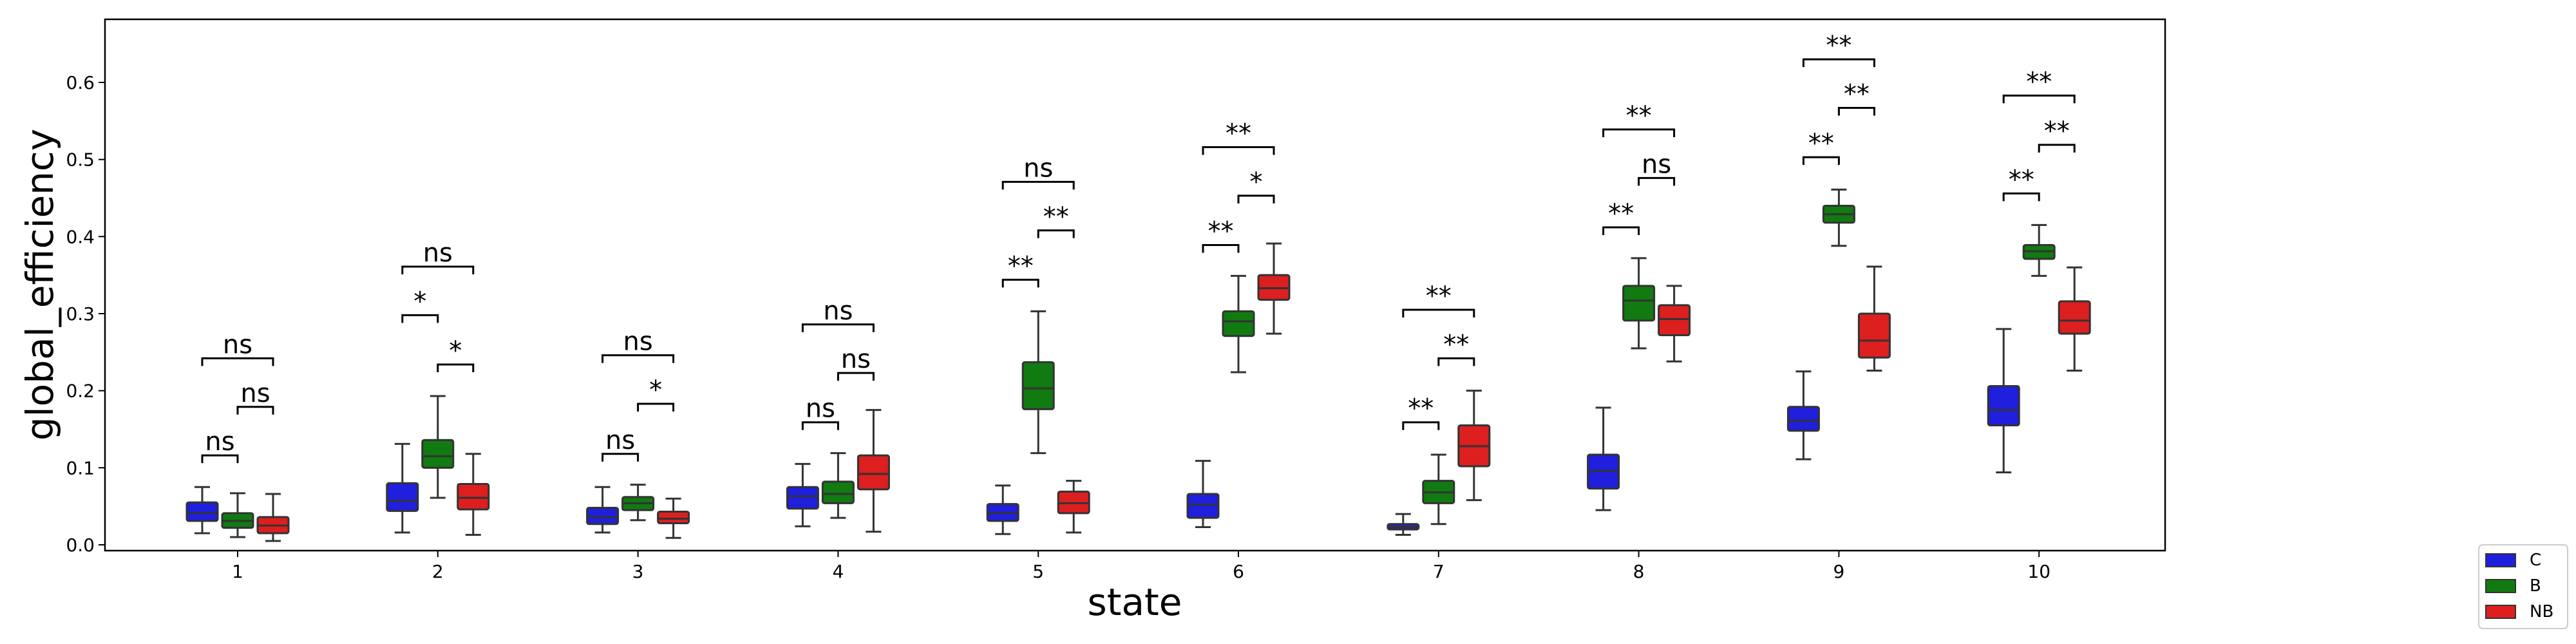 The width and height of the screenshot is (2576, 644). I want to click on y-axis-title: global_efficiency, so click(40, 285).